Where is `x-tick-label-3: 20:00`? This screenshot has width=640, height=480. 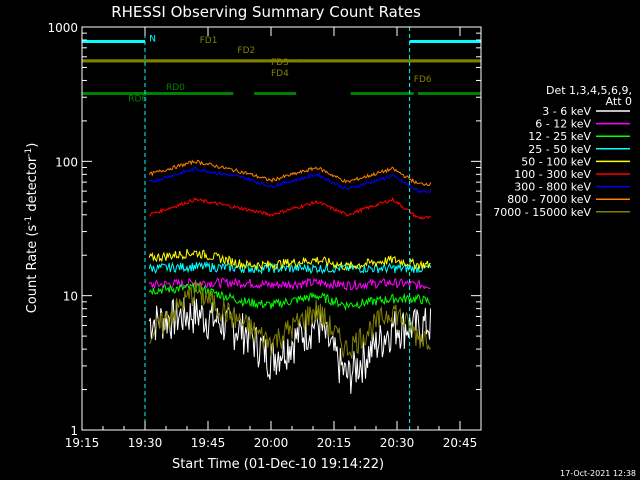 x-tick-label-3: 20:00 is located at coordinates (271, 443).